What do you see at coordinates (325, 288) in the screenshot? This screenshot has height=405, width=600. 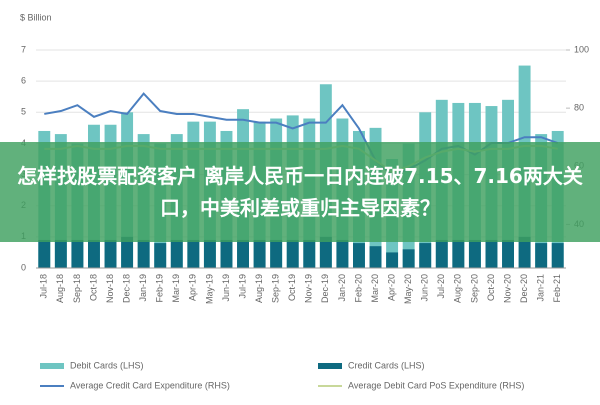 I see `x-tick-label: Dec-19` at bounding box center [325, 288].